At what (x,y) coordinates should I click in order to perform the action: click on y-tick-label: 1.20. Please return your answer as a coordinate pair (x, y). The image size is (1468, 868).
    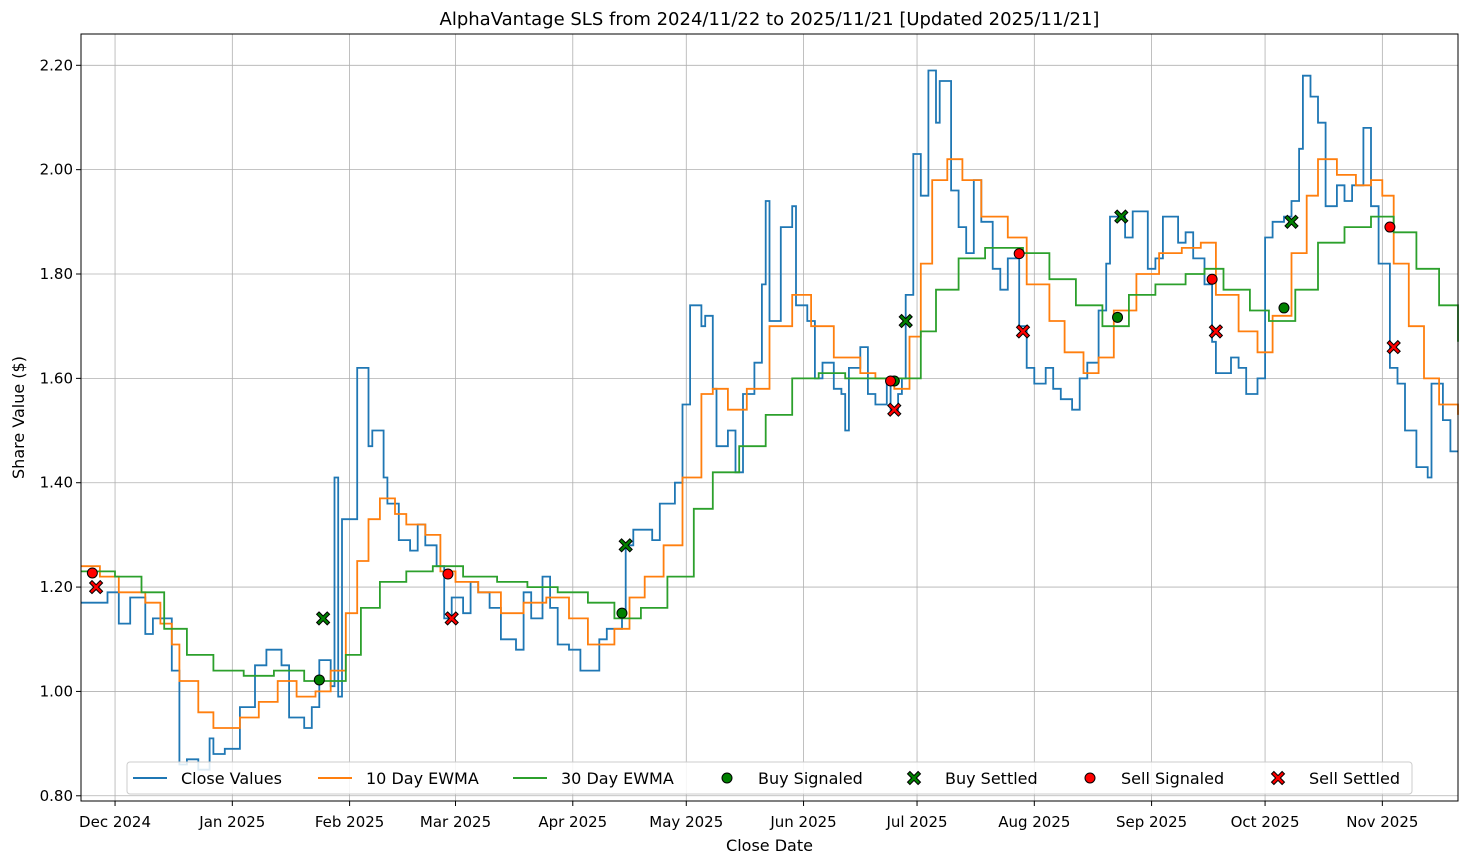
    Looking at the image, I should click on (56, 587).